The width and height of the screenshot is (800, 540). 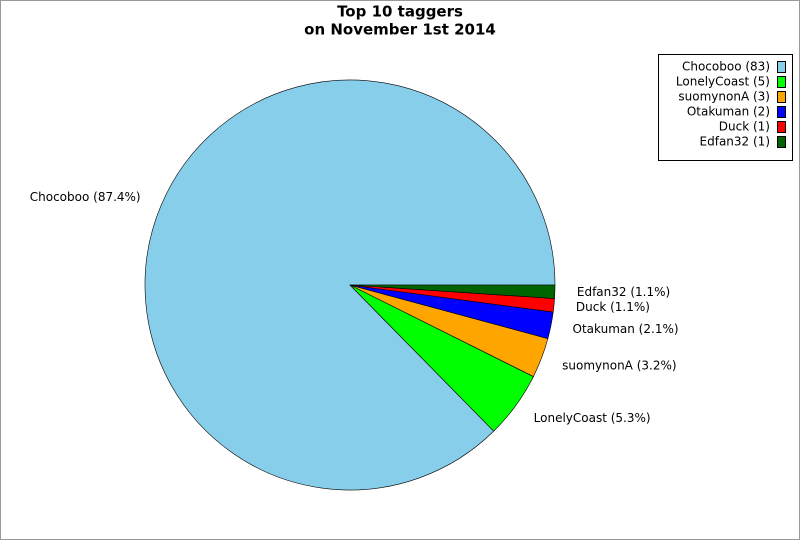 What do you see at coordinates (619, 365) in the screenshot?
I see `slice-label: suomynonA (3.2%)` at bounding box center [619, 365].